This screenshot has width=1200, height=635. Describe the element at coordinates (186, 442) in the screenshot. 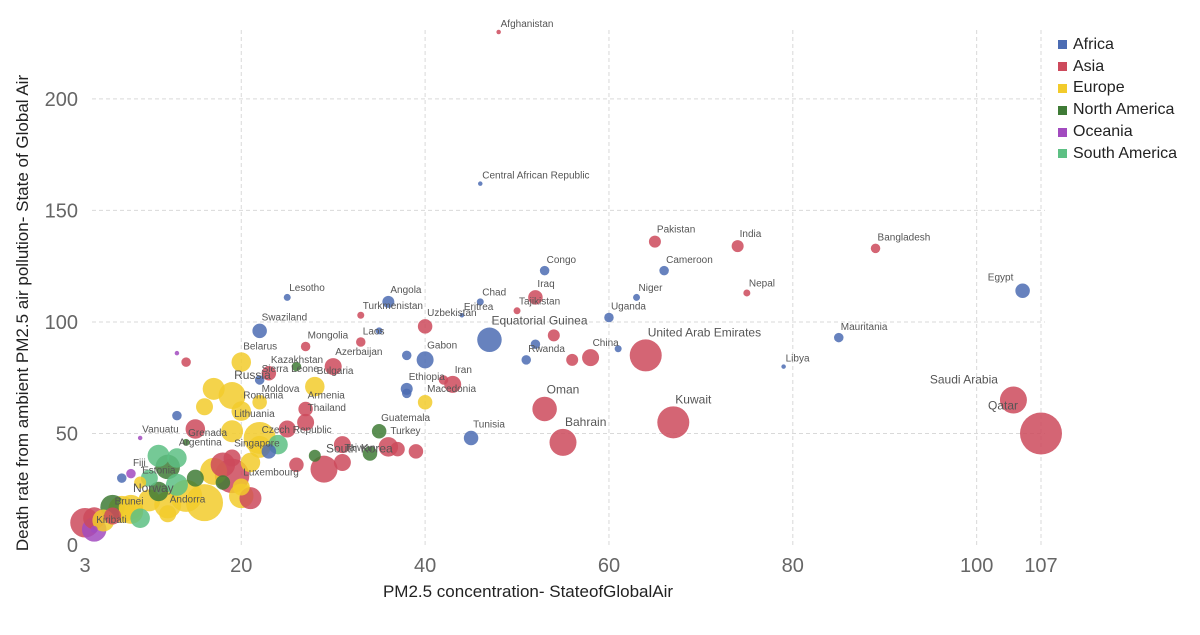

I see `data-point-grenada` at that location.